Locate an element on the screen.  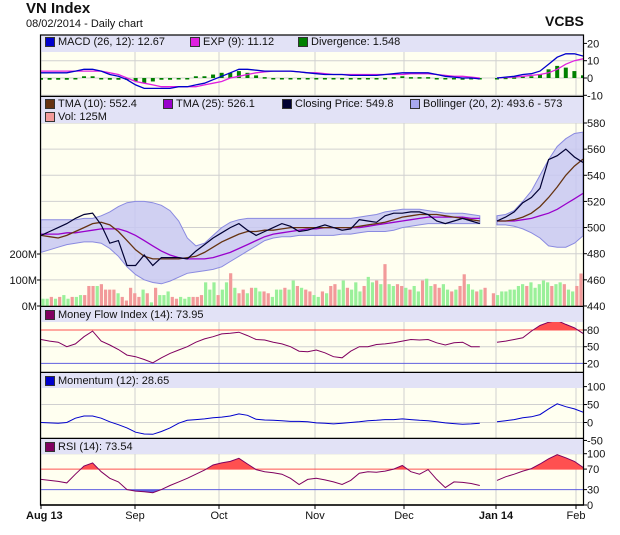
momentum-legend-header is located at coordinates (312, 380).